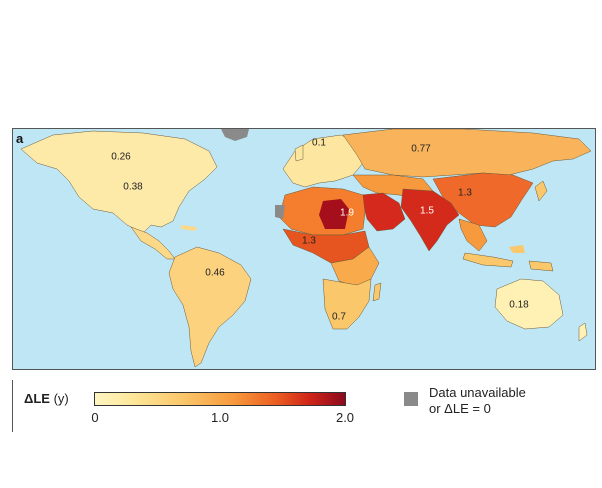 The image size is (602, 488). I want to click on south-america-shape, so click(210, 307).